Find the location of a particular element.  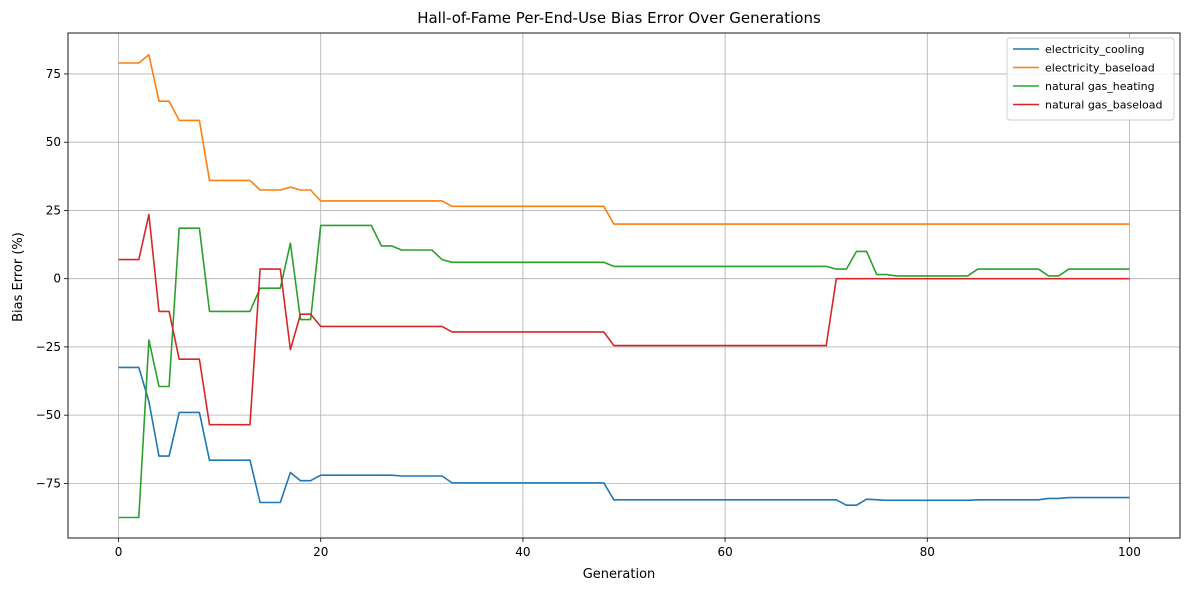

y-tick-label: 75 is located at coordinates (53, 74).